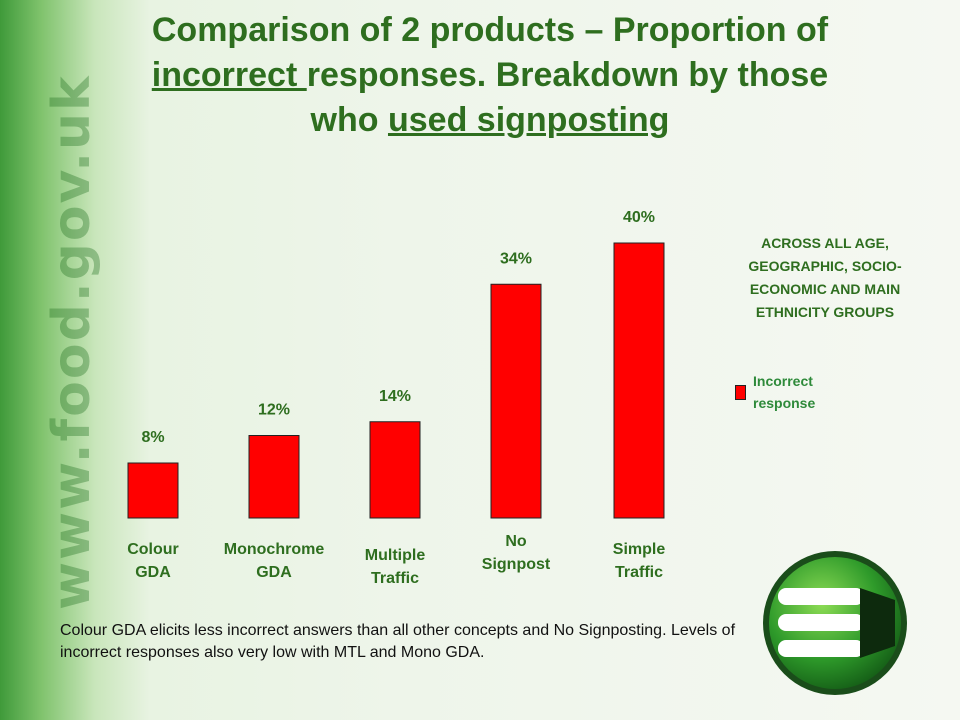 Image resolution: width=960 pixels, height=720 pixels. I want to click on value-label-3: 34%, so click(516, 258).